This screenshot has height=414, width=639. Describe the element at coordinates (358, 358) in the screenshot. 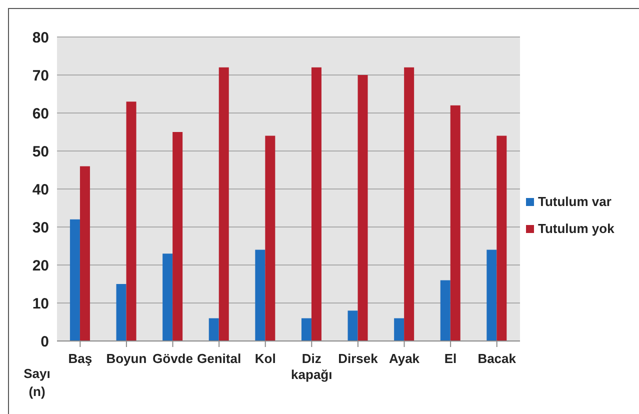

I see `x-tick-label: Dirsek` at that location.